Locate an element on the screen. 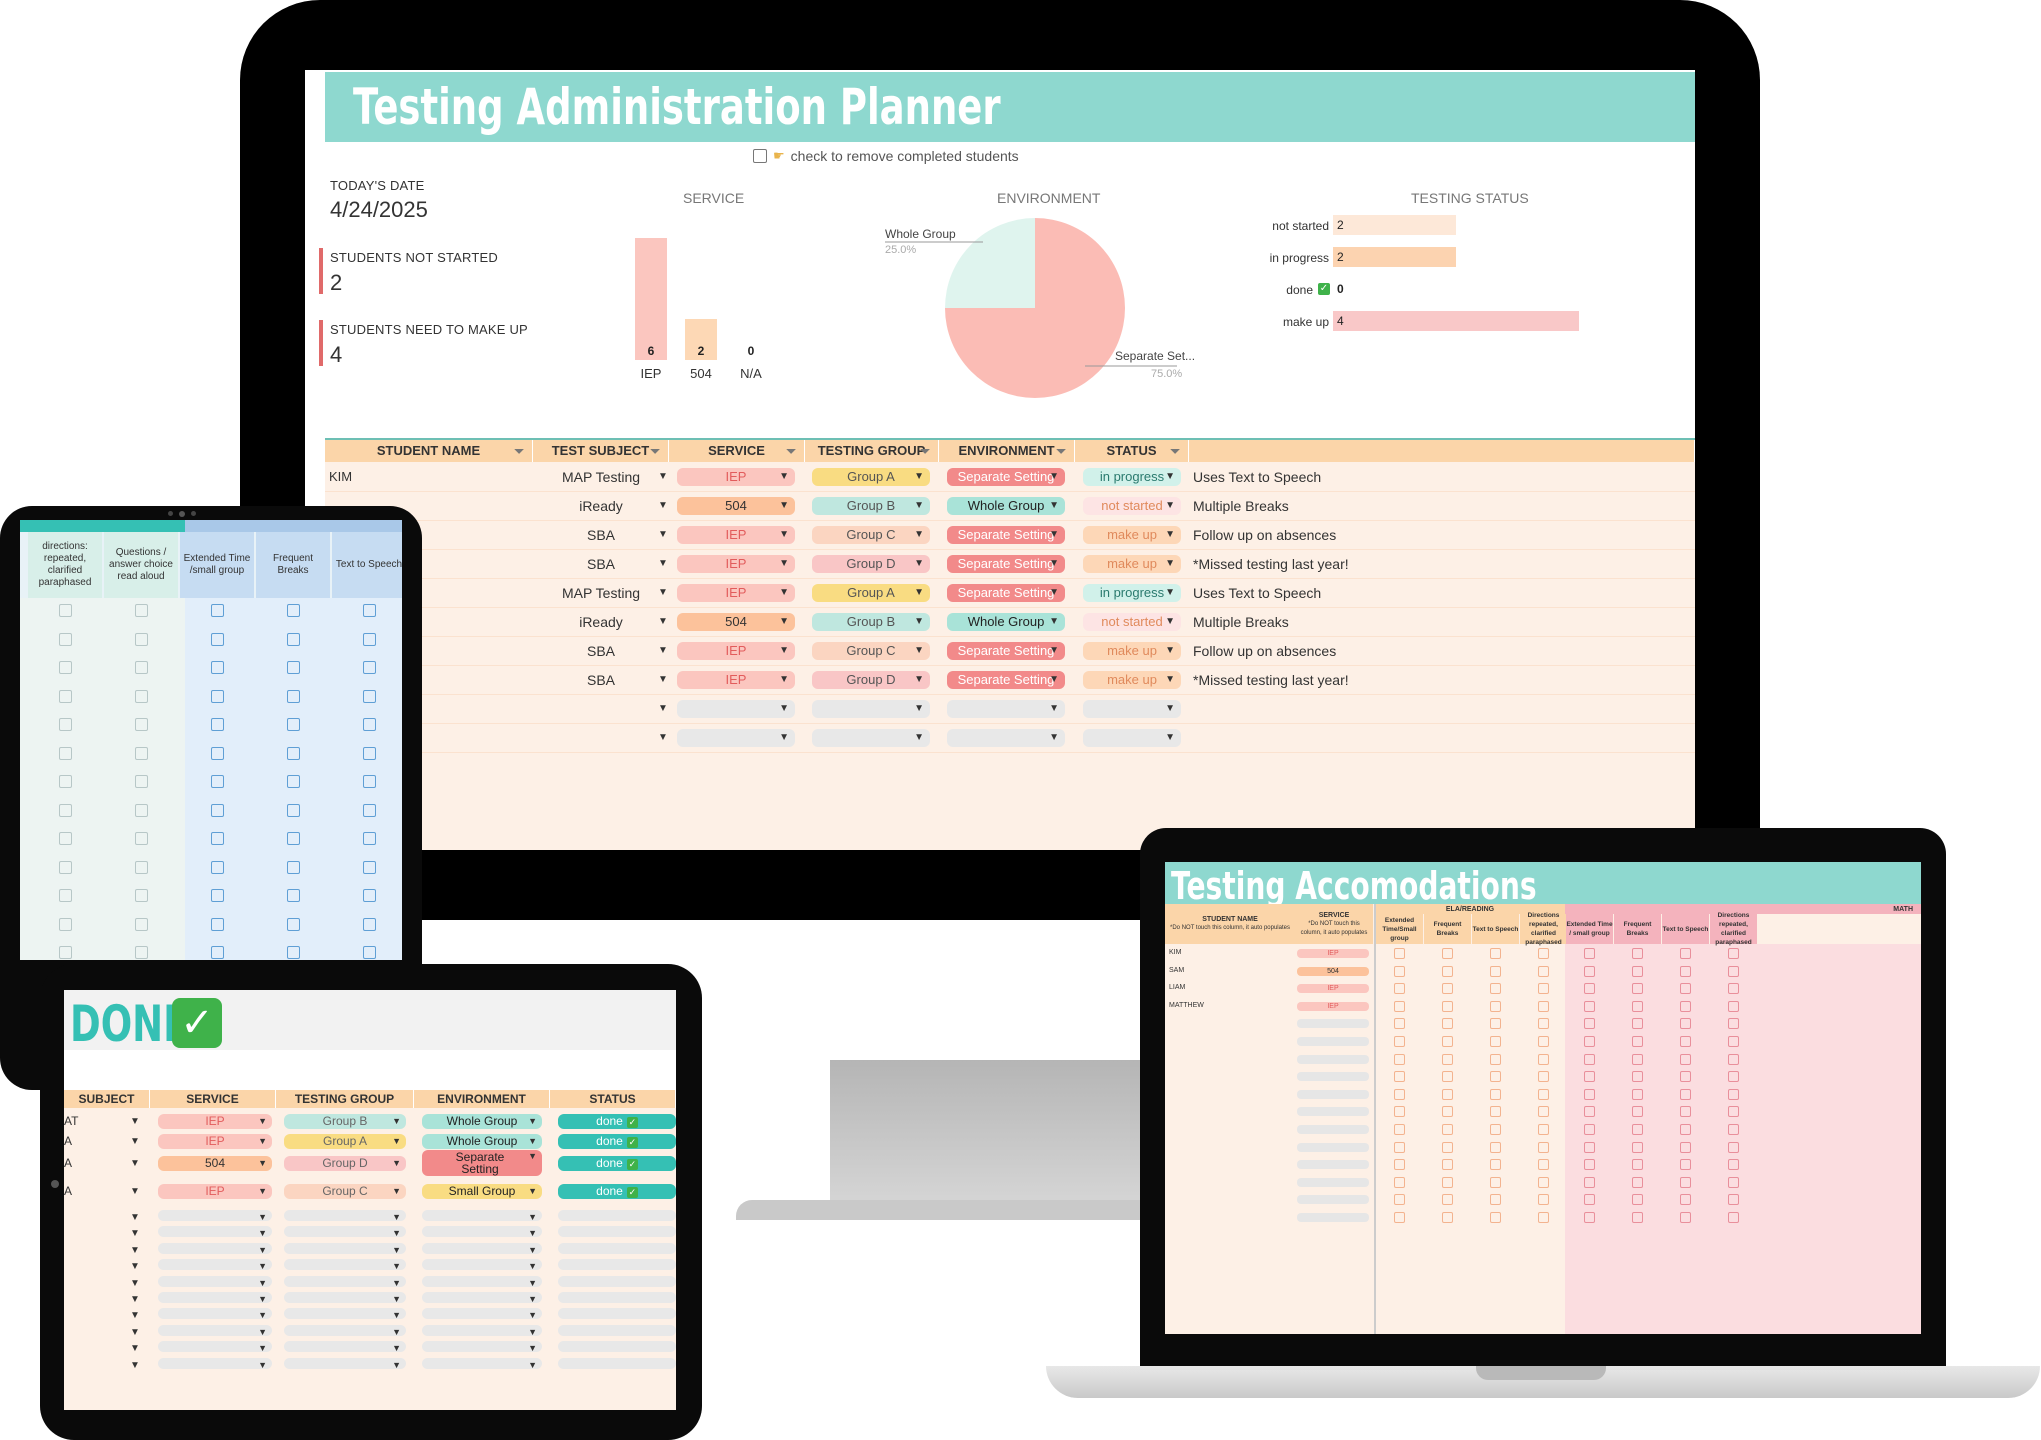  subject-dropdown-icon: ▼ is located at coordinates (663, 563).